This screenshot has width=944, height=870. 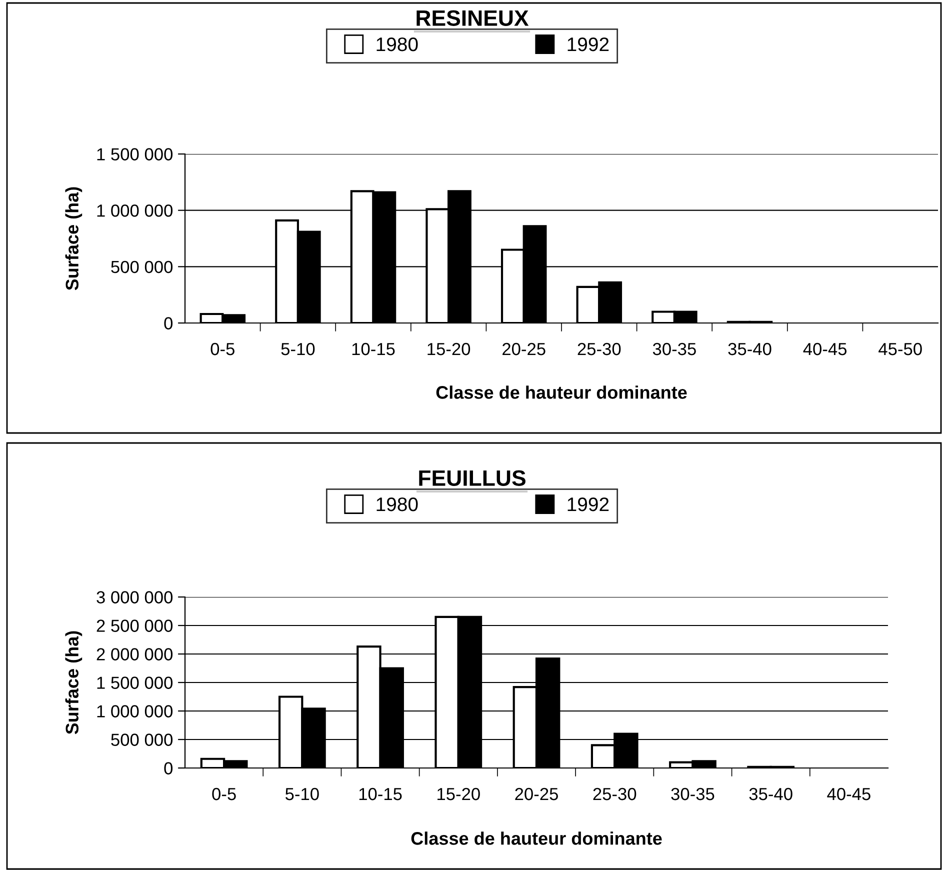 What do you see at coordinates (134, 654) in the screenshot?
I see `y-tick-label: 2 000 000` at bounding box center [134, 654].